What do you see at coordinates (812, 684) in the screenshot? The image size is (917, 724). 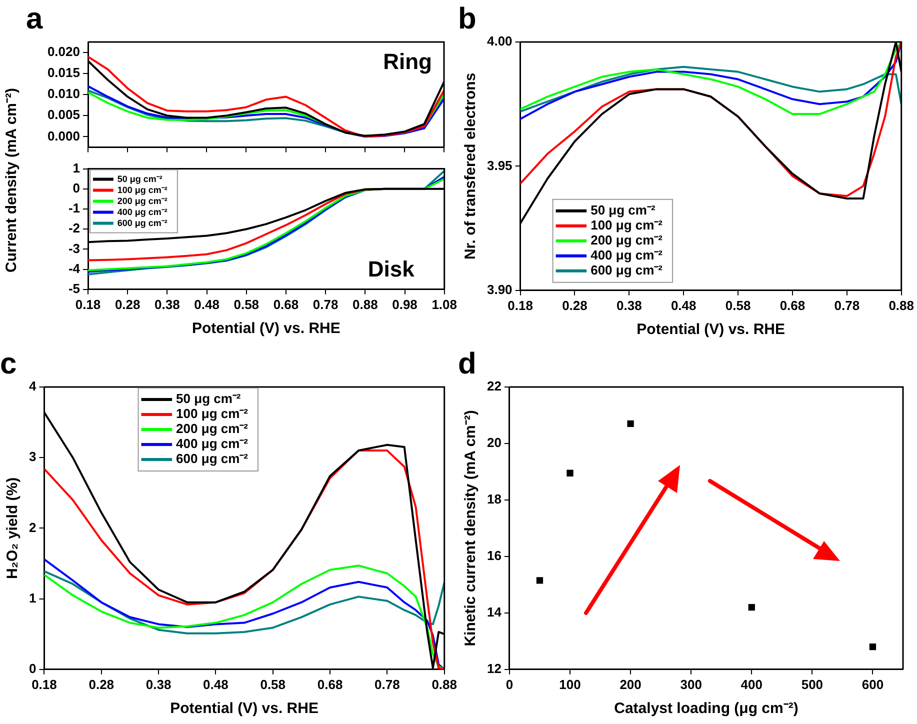 I see `x-tick-label: 500` at bounding box center [812, 684].